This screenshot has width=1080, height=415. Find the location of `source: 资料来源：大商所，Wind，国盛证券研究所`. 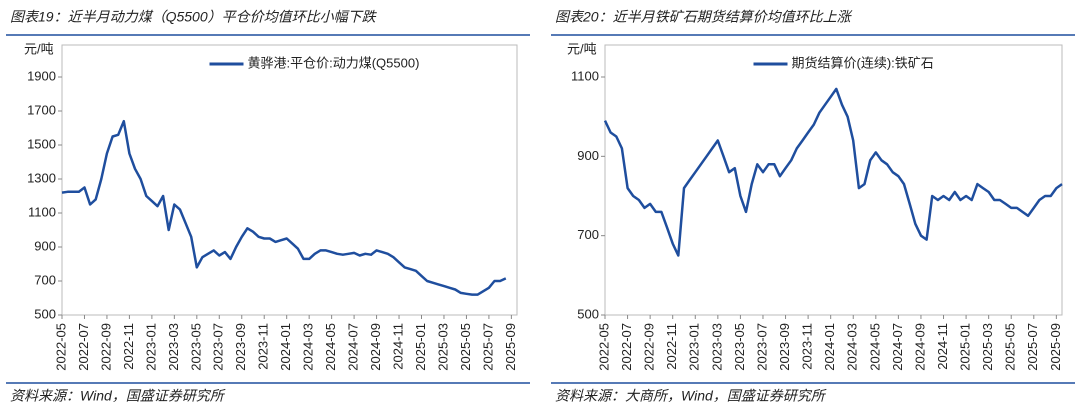

source: 资料来源：大商所，Wind，国盛证券研究所 is located at coordinates (691, 396).